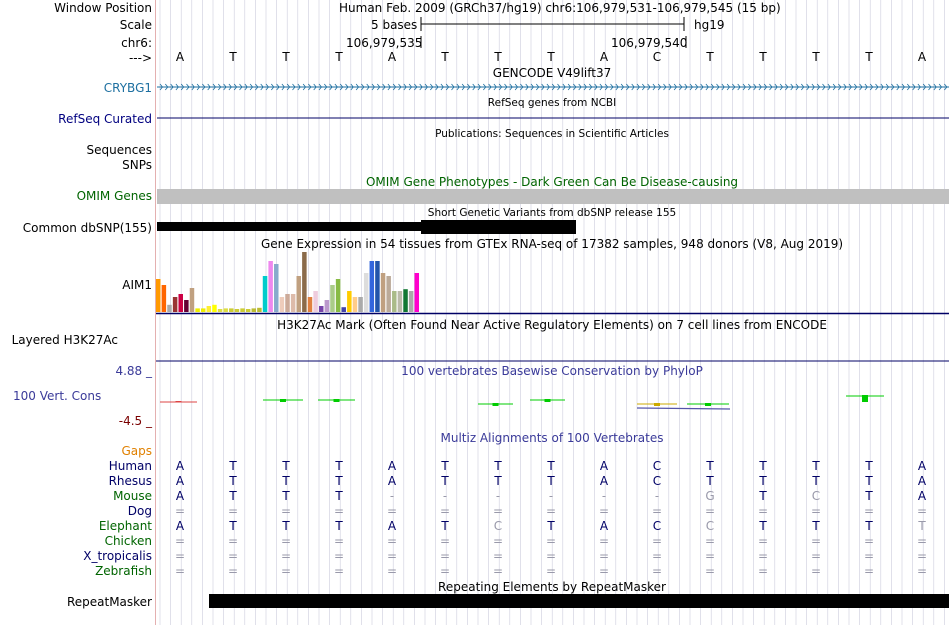 The height and width of the screenshot is (625, 950). I want to click on sequences-label: Sequences, so click(119, 150).